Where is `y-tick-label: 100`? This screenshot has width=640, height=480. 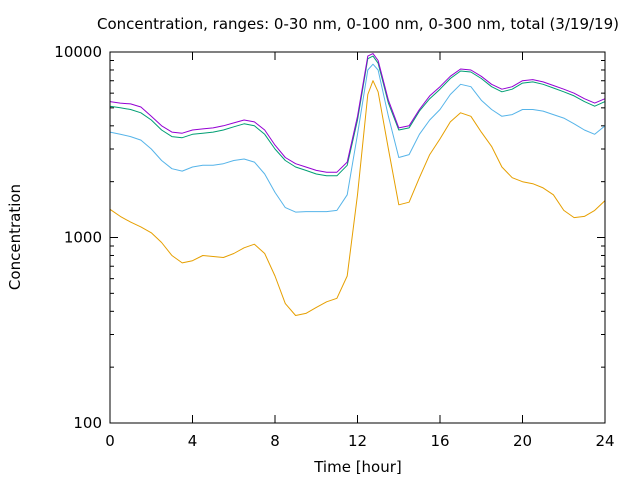
y-tick-label: 100 is located at coordinates (87, 423).